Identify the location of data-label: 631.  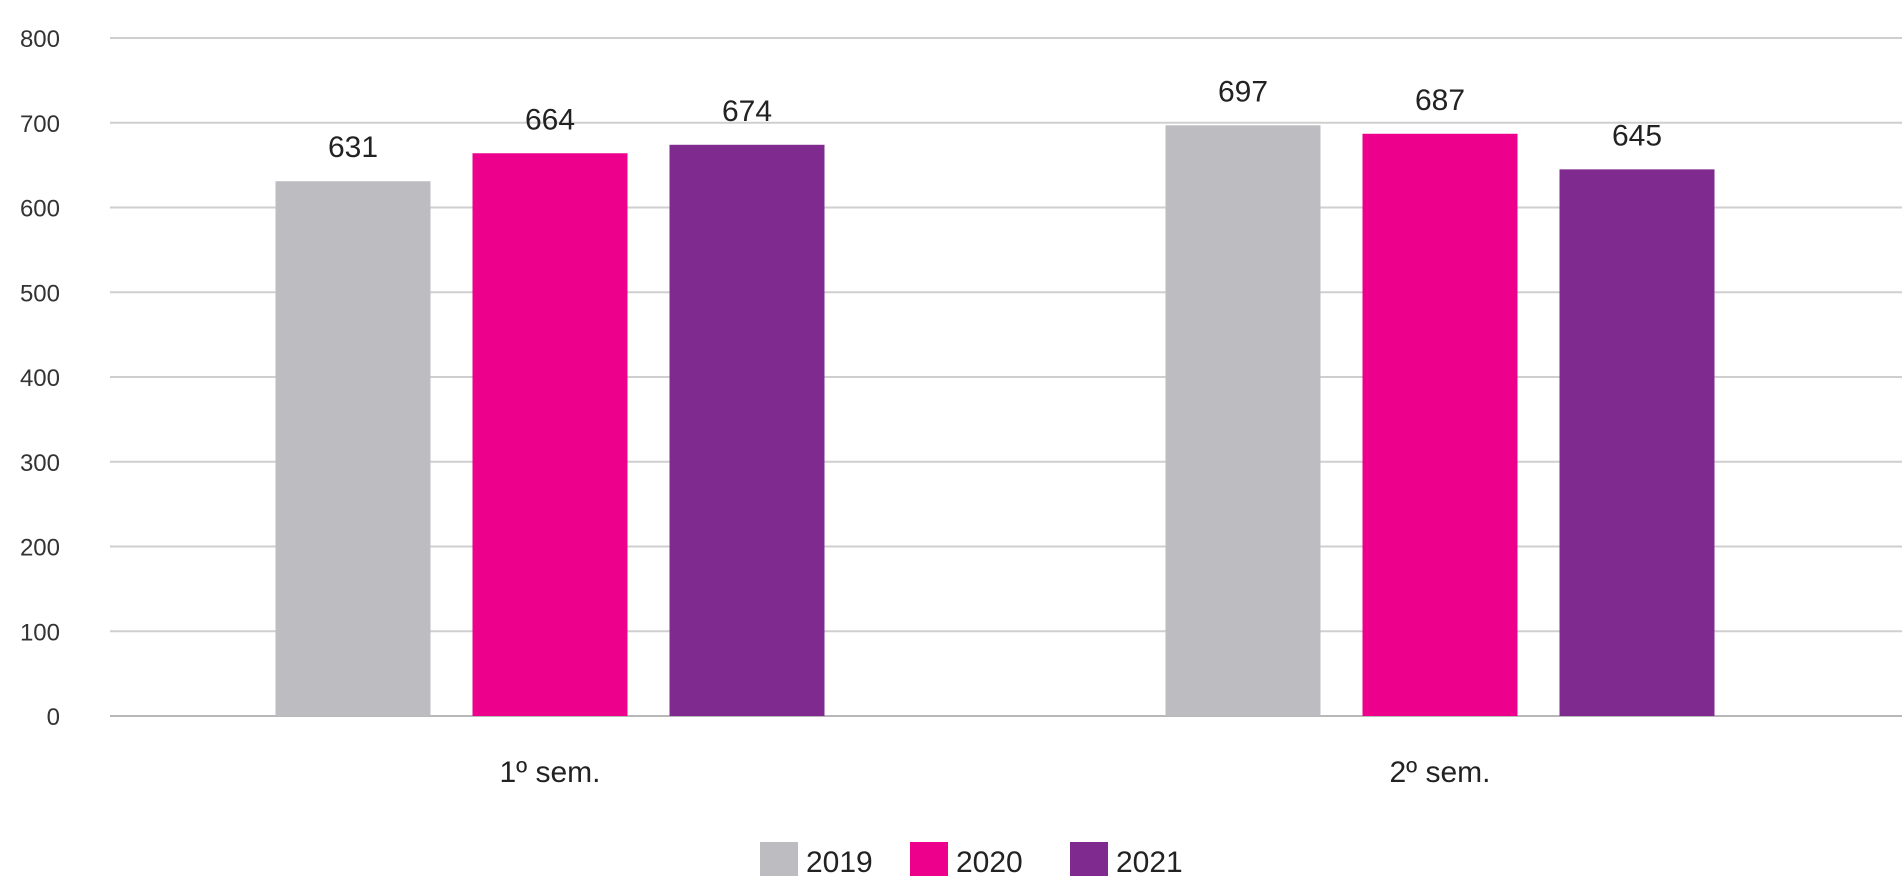
(353, 147).